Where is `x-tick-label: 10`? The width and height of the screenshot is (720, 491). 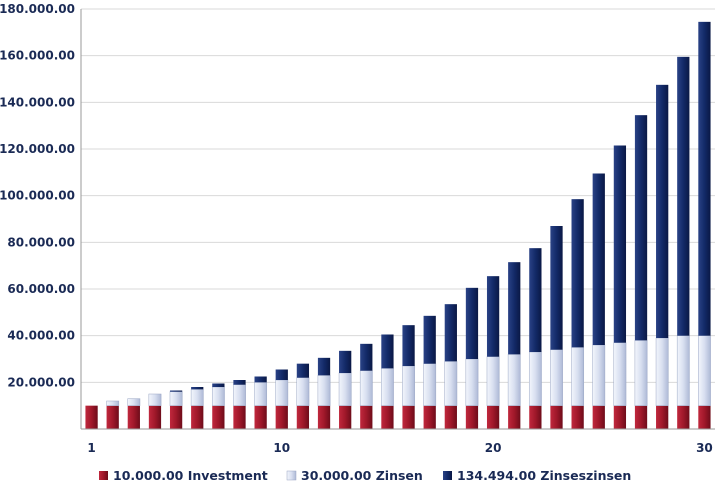
x-tick-label: 10 is located at coordinates (281, 448).